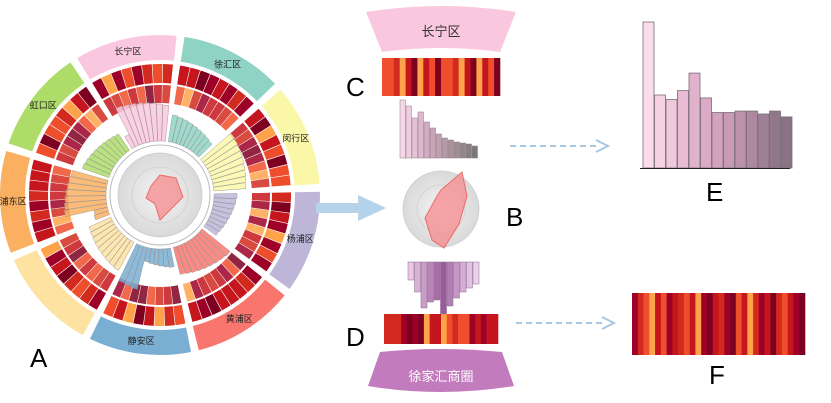  Describe the element at coordinates (227, 64) in the screenshot. I see `district-label: 徐汇区` at that location.